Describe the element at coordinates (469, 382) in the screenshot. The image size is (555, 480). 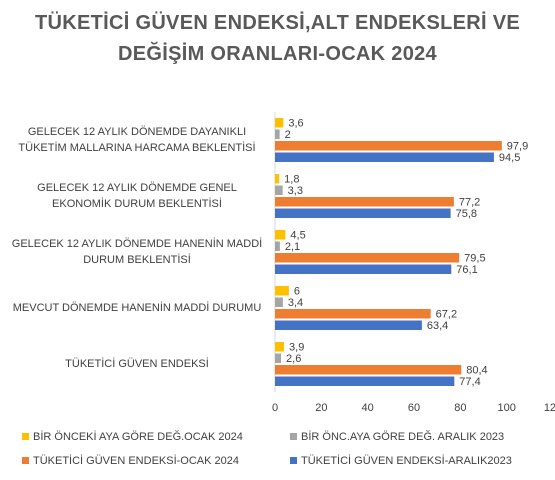
I see `data-label: 77,4` at that location.